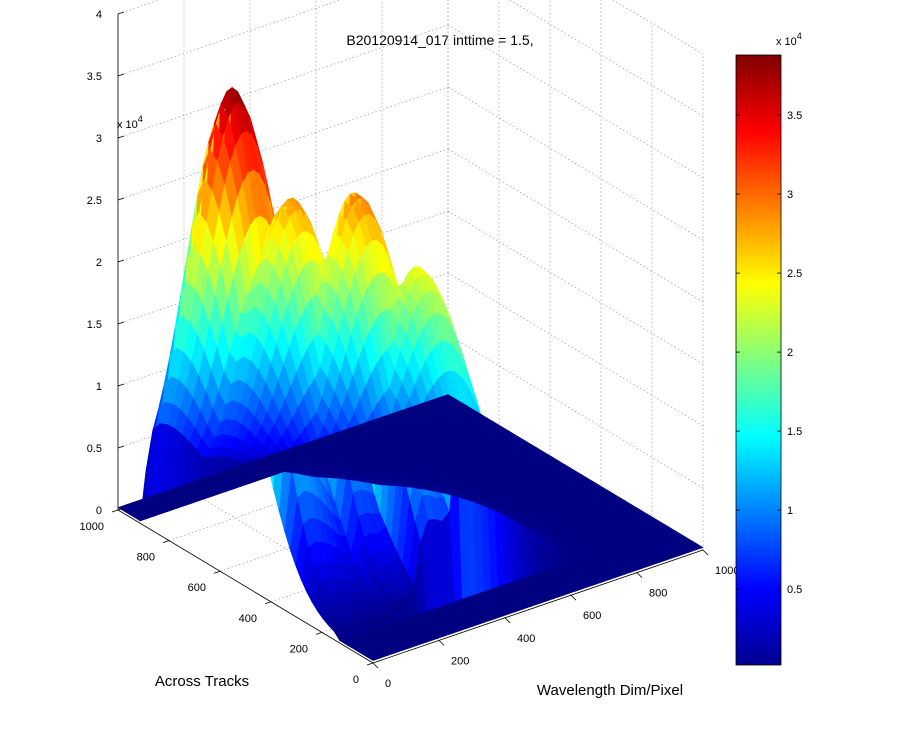  Describe the element at coordinates (106, 263) in the screenshot. I see `z-tick-labels: 0 0.5 1 1.5 2 2.5 3 3.5 4` at that location.